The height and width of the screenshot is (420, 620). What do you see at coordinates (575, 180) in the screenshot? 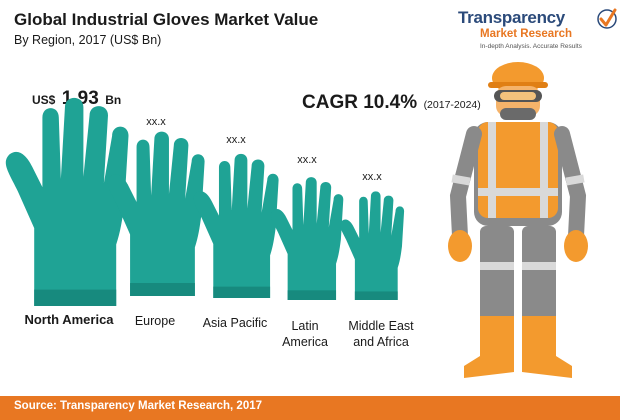
I see `right-arm-stripe` at bounding box center [575, 180].